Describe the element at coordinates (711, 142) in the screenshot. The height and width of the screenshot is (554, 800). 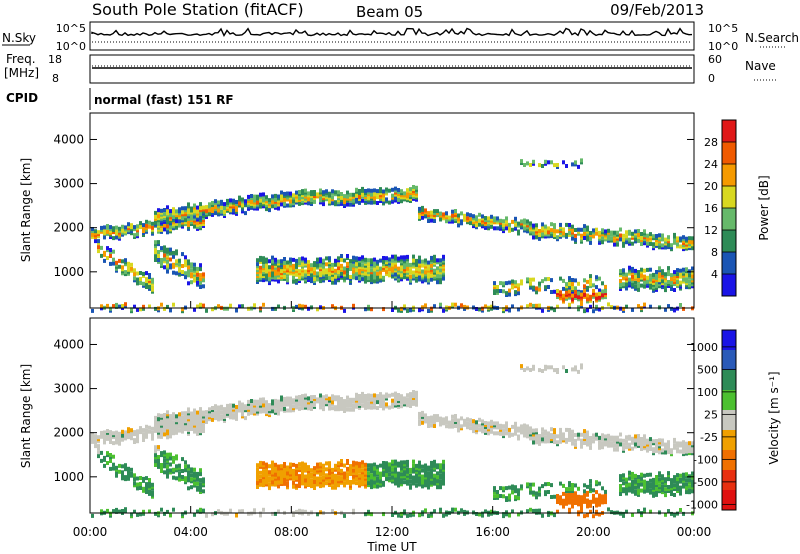
I see `colorbar-tick-label: 28` at that location.